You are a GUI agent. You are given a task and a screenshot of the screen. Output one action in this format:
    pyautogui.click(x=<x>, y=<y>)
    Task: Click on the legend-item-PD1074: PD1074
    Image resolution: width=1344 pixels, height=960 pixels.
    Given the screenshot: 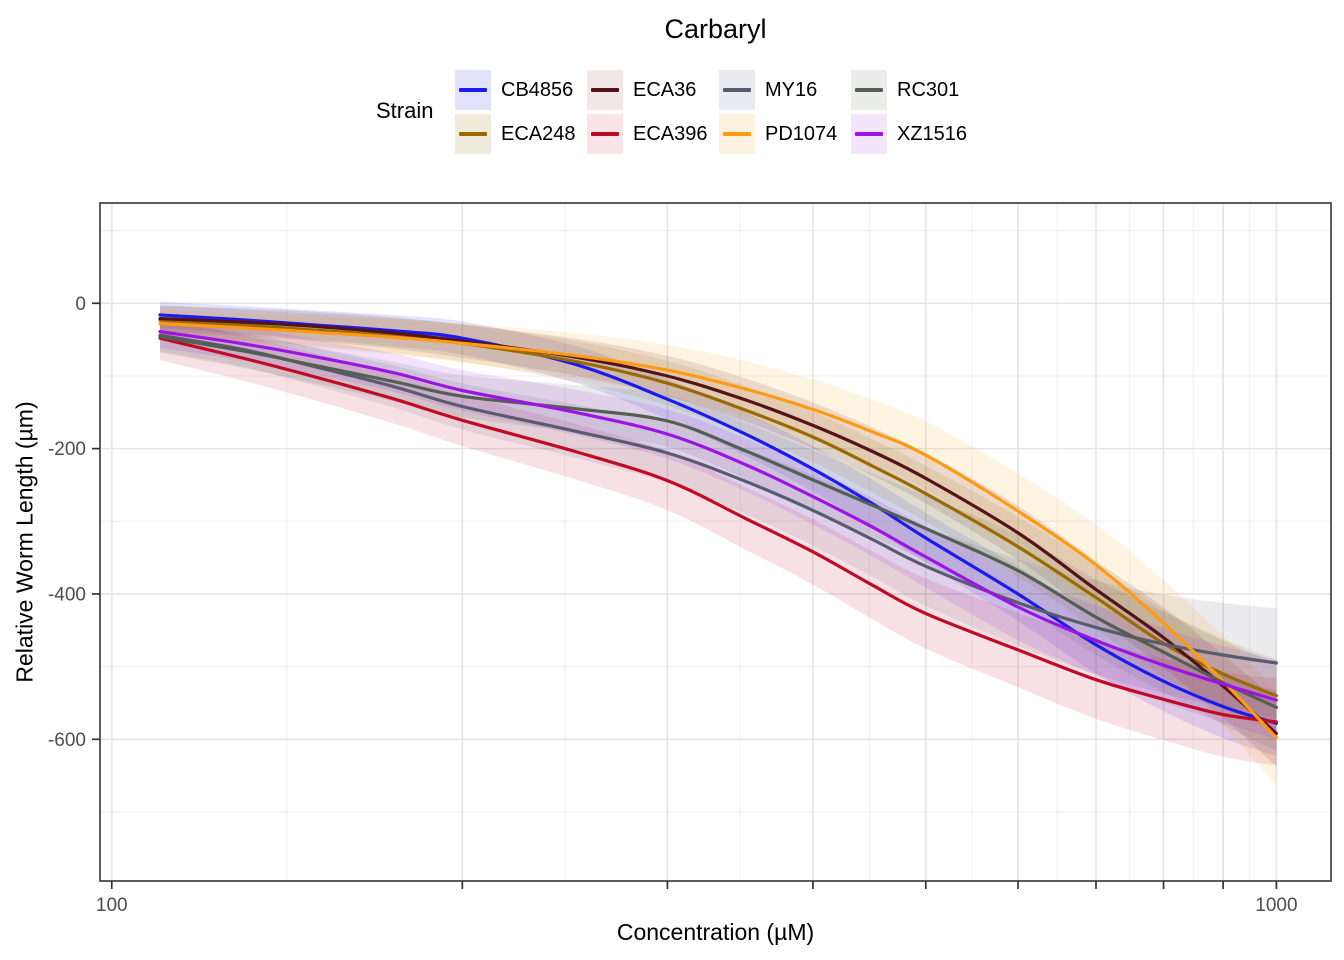 What is the action you would take?
    pyautogui.click(x=785, y=134)
    